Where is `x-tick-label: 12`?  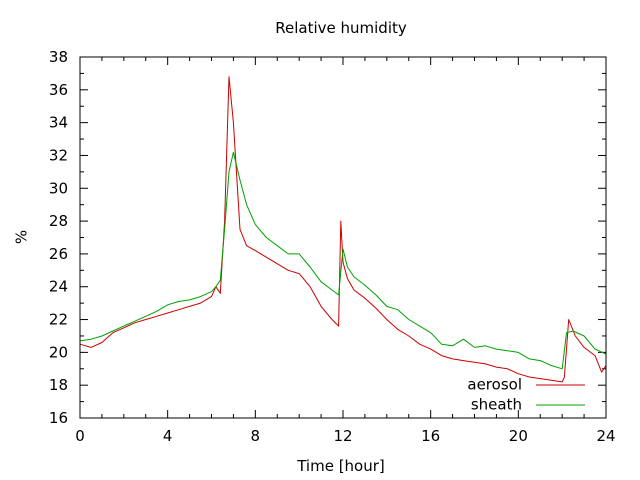 x-tick-label: 12 is located at coordinates (342, 436).